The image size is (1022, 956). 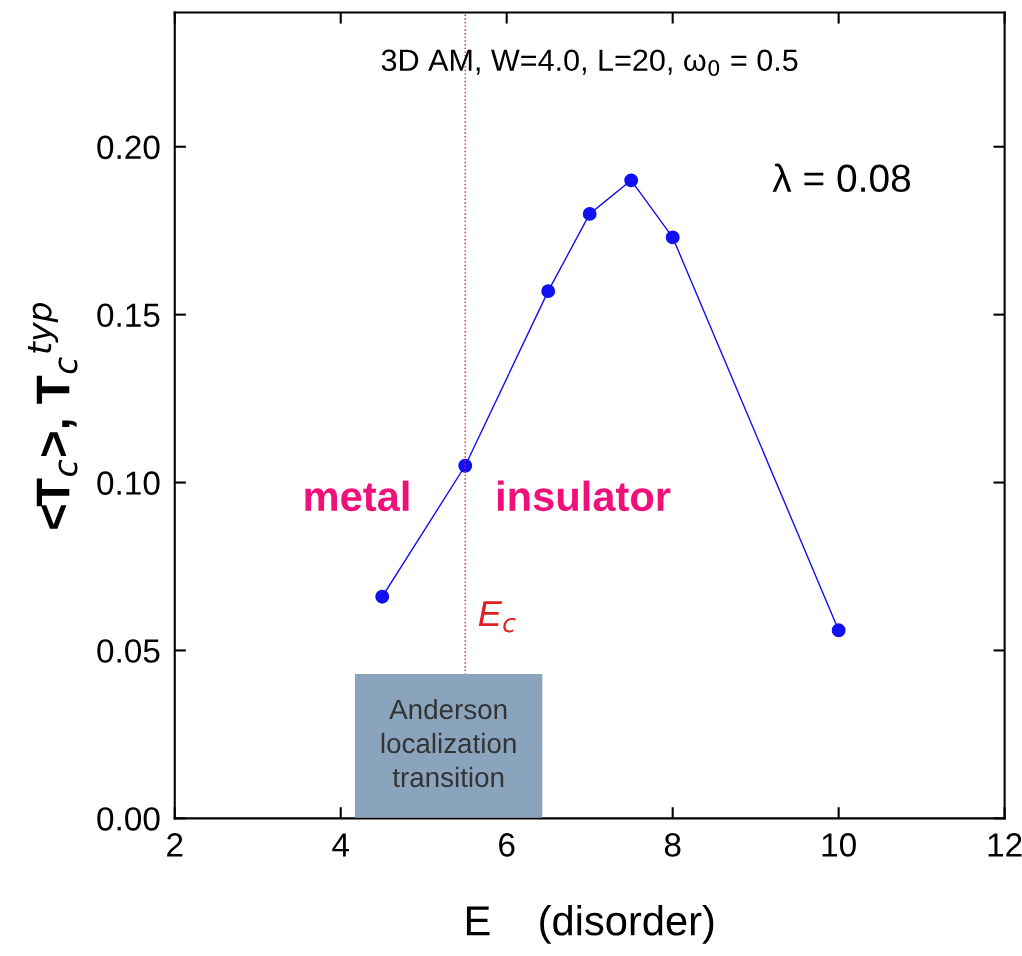 What do you see at coordinates (497, 617) in the screenshot?
I see `ref-line-label: E$_{c}$` at bounding box center [497, 617].